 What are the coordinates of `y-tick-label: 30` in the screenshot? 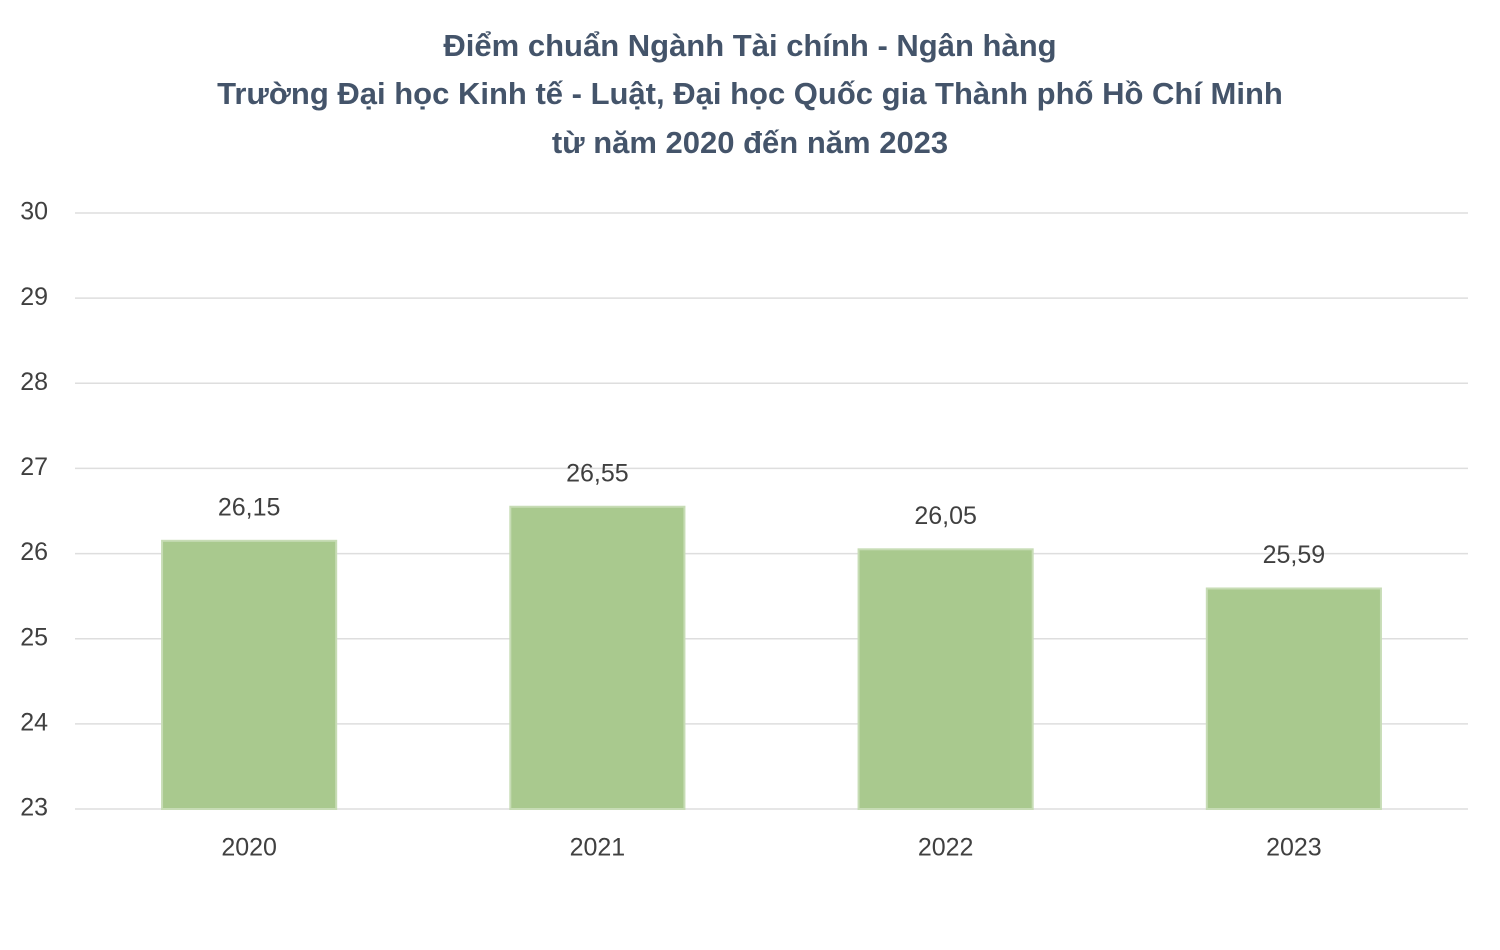 It's located at (34, 212).